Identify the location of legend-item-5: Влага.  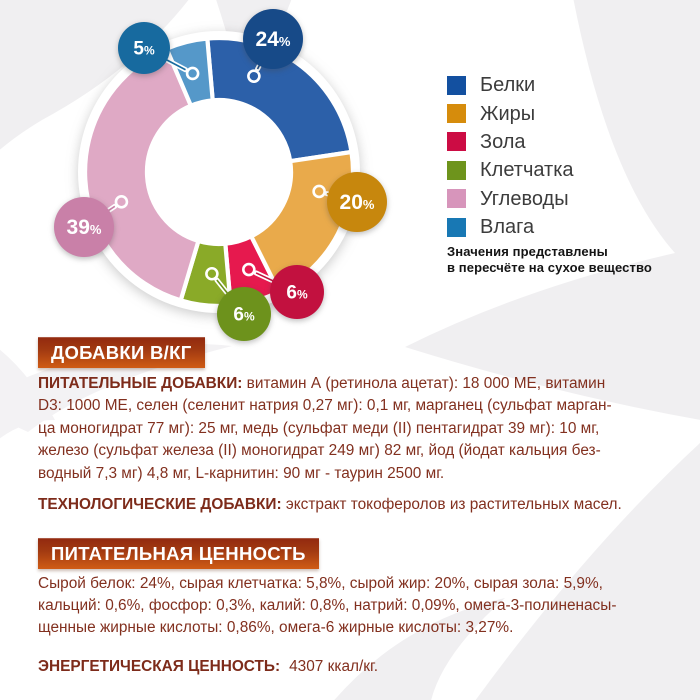
(510, 227).